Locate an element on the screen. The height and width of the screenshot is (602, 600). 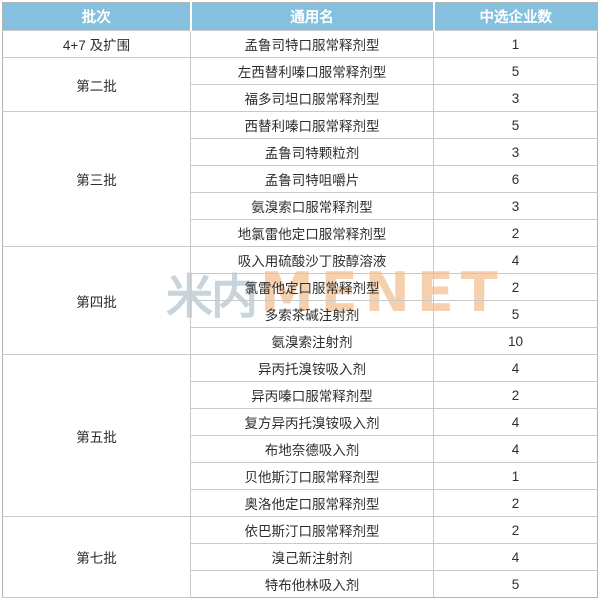
batch-cell: 第七批 is located at coordinates (96, 557).